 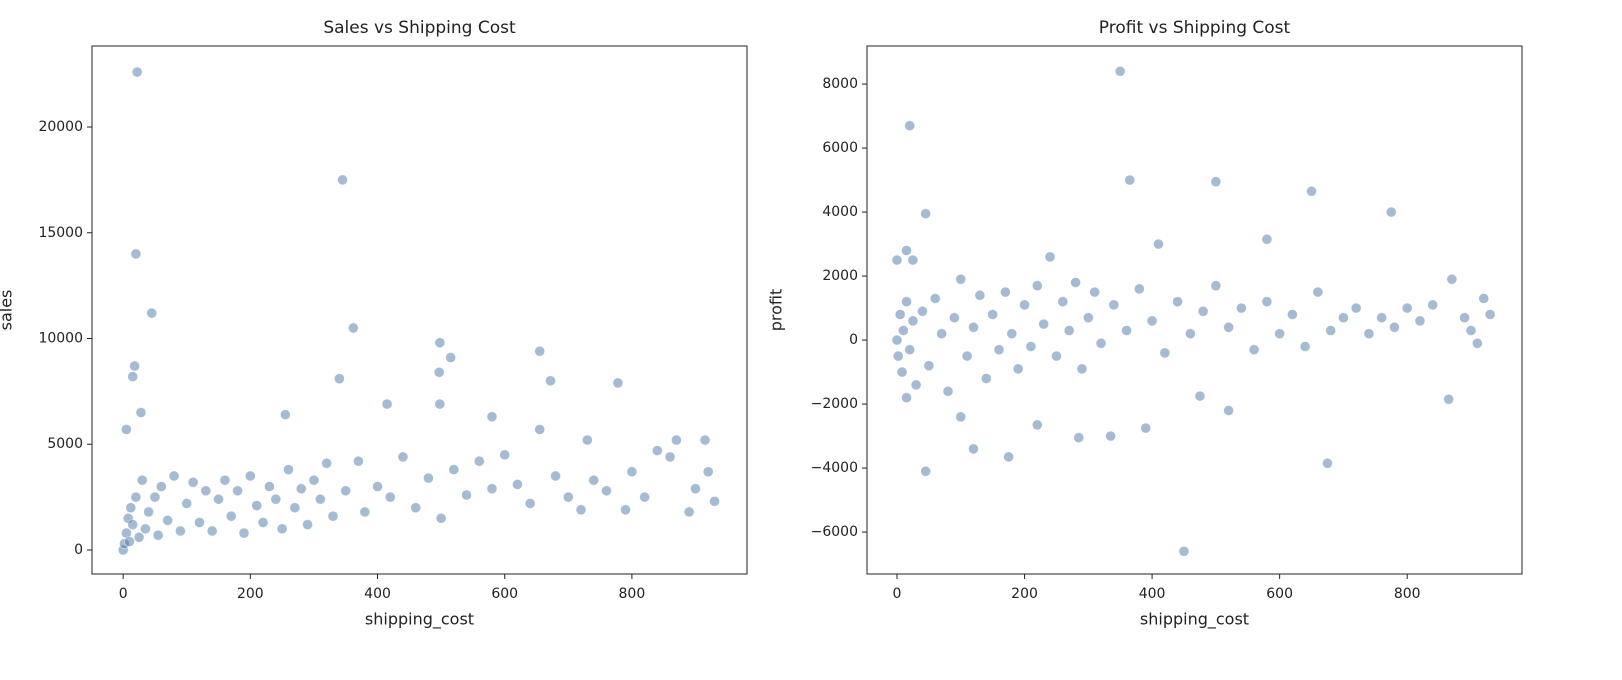 I want to click on x-tick-label: 600, so click(x=504, y=594).